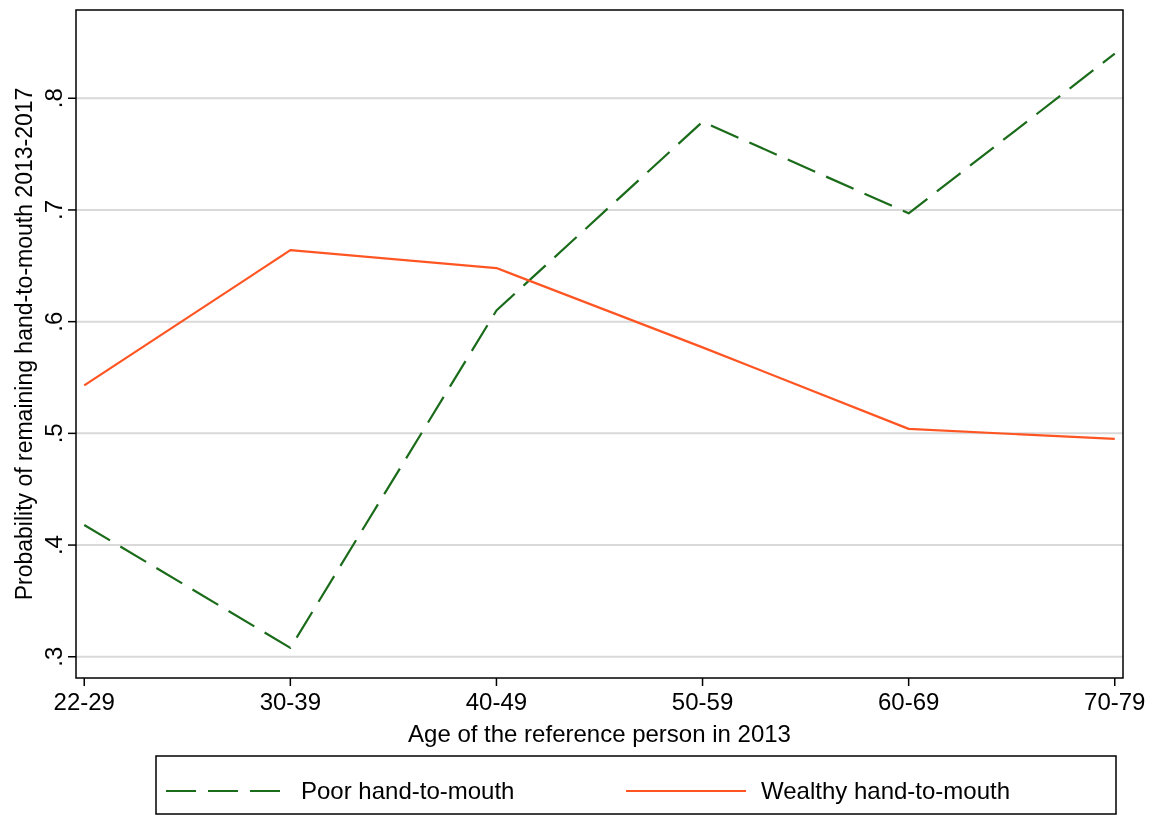 This screenshot has width=1169, height=829. What do you see at coordinates (53, 209) in the screenshot?
I see `y-tick-label: .7` at bounding box center [53, 209].